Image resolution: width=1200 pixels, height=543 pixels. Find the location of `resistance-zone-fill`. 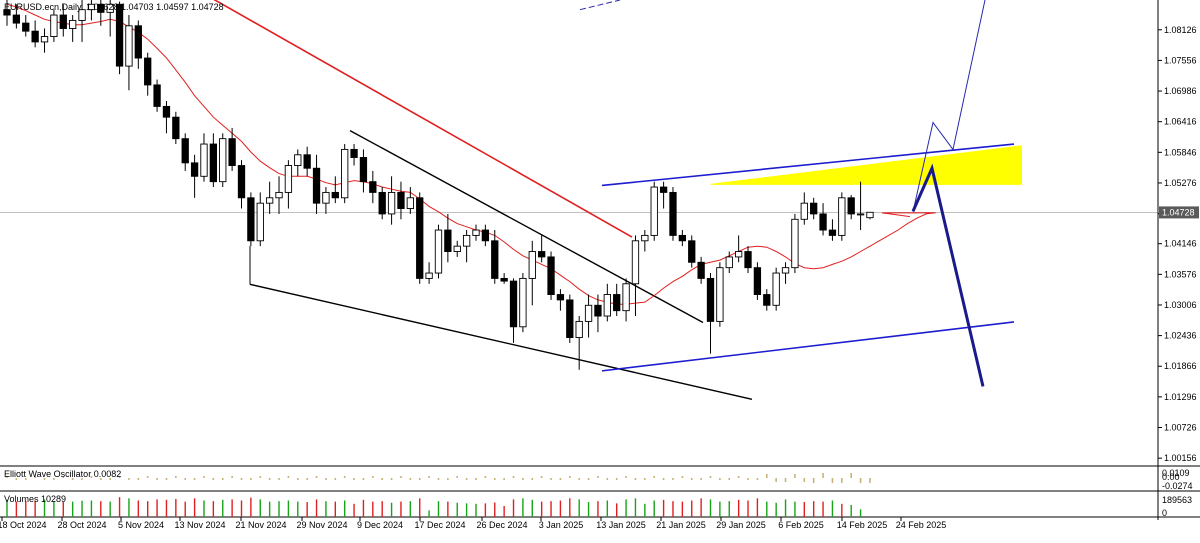

resistance-zone-fill is located at coordinates (866, 165).